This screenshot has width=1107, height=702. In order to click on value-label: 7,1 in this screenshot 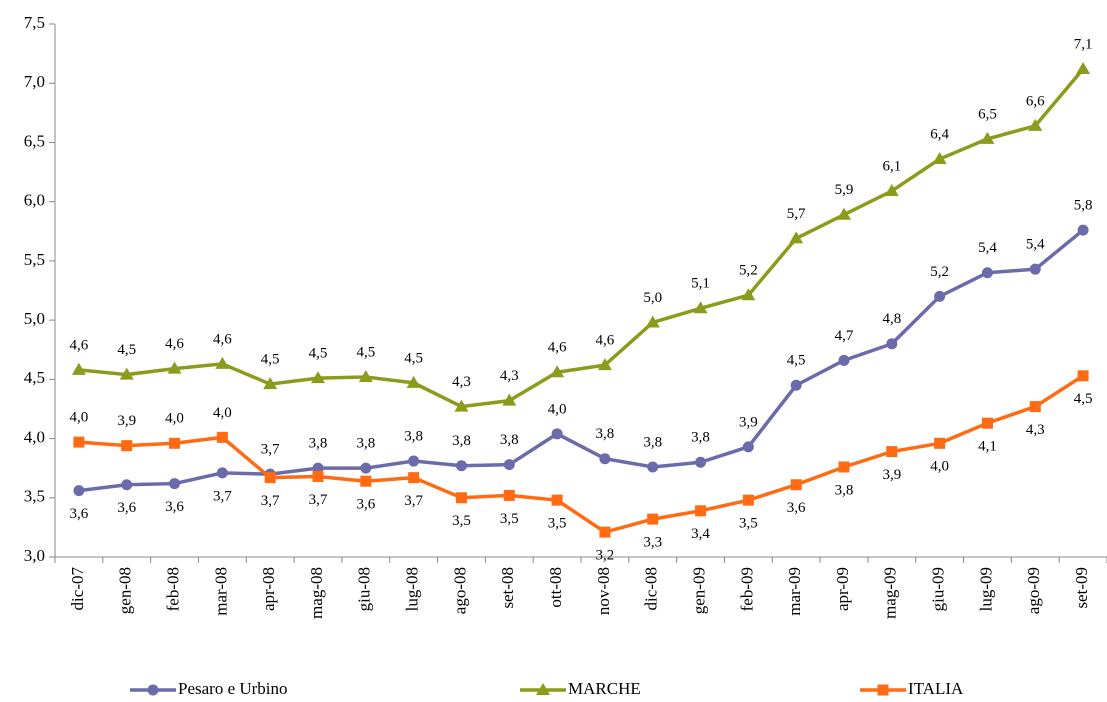, I will do `click(1083, 44)`.